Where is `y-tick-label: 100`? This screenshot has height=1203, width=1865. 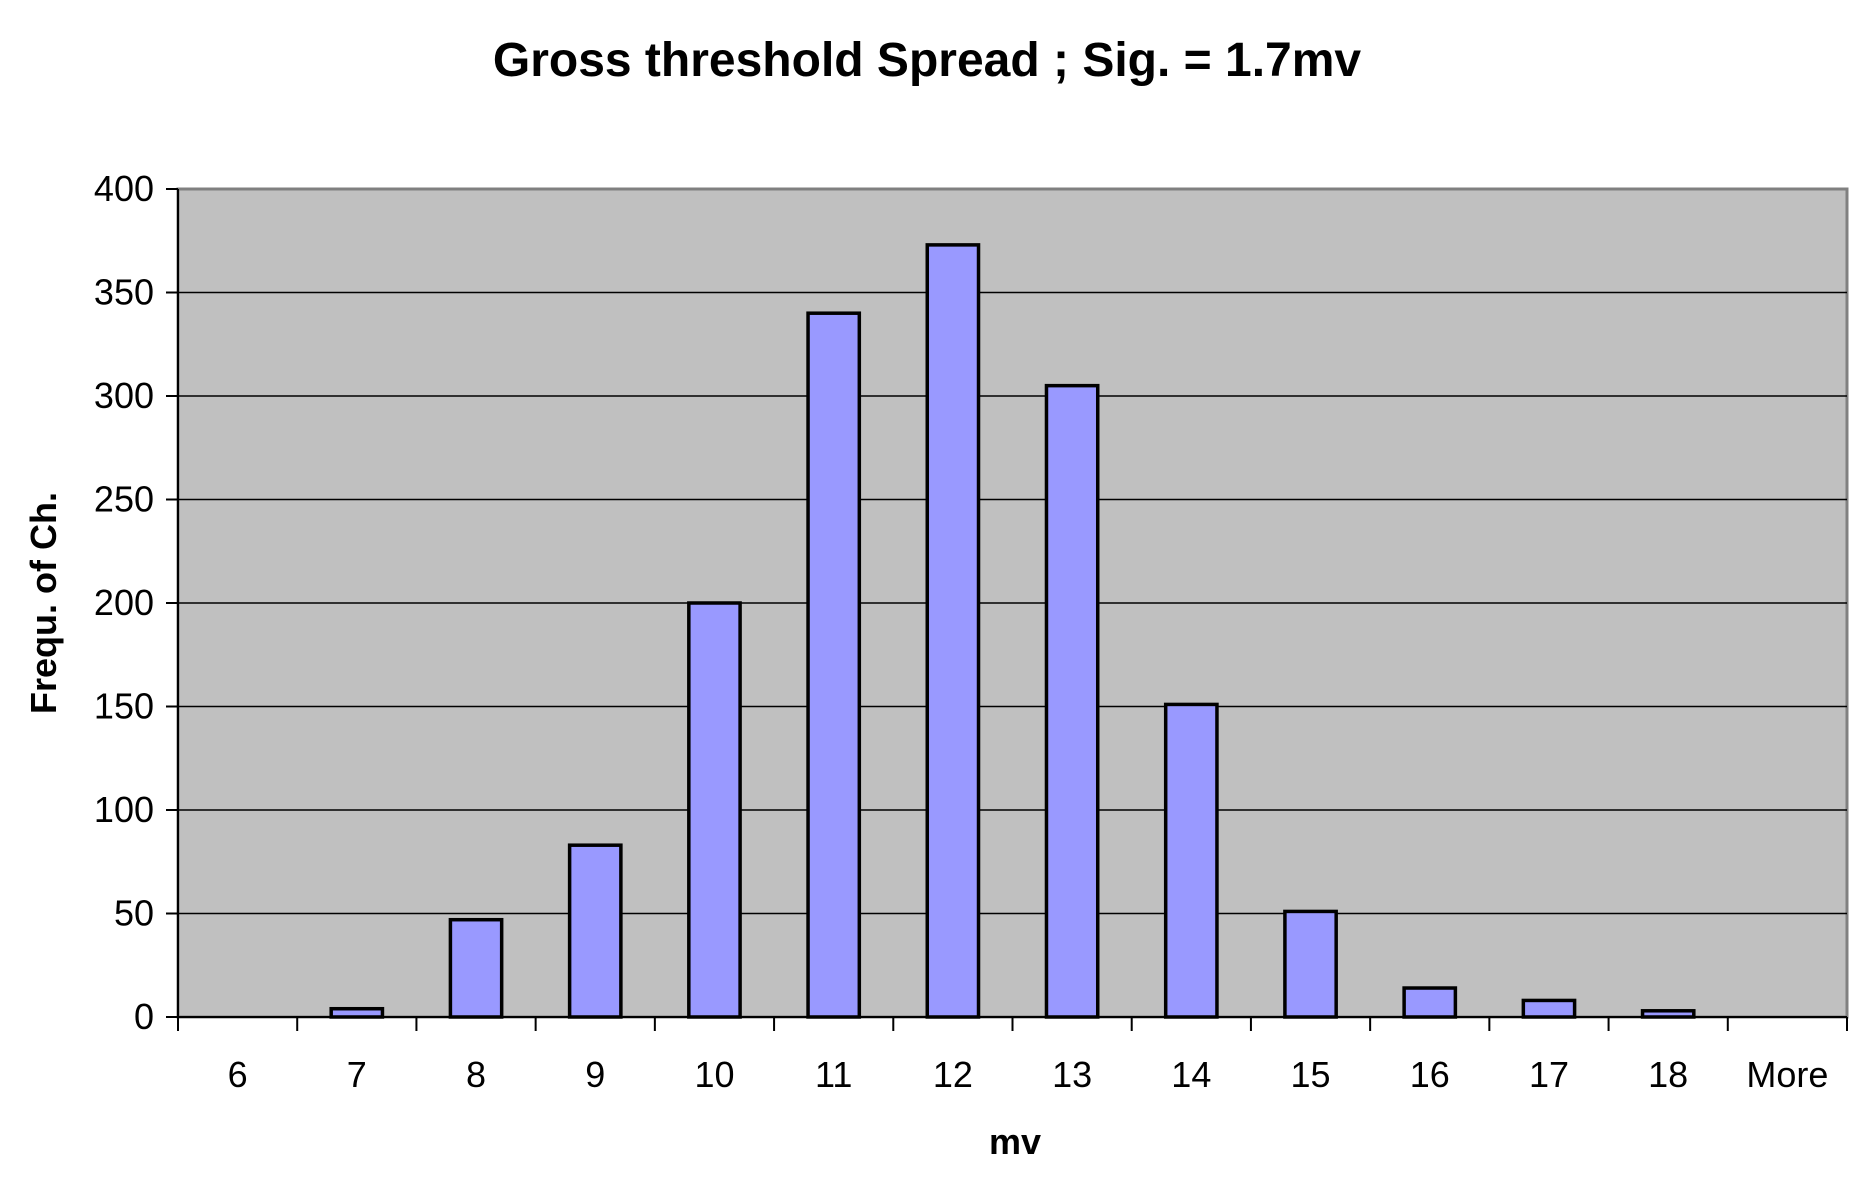
y-tick-label: 100 is located at coordinates (124, 809).